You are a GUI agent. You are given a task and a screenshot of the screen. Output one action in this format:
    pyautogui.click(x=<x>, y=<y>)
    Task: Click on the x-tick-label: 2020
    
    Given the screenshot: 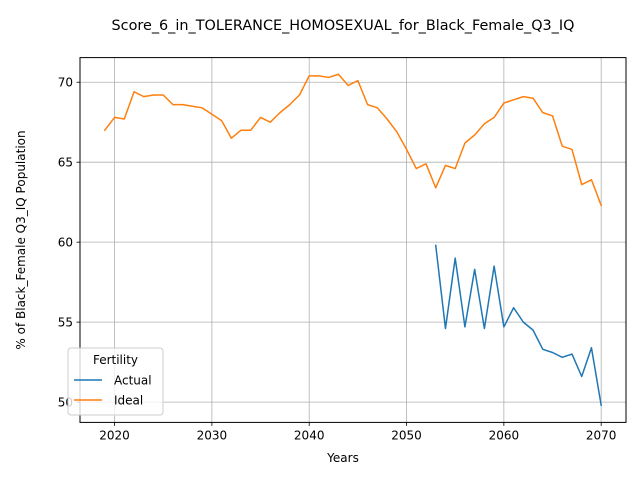 What is the action you would take?
    pyautogui.click(x=114, y=435)
    